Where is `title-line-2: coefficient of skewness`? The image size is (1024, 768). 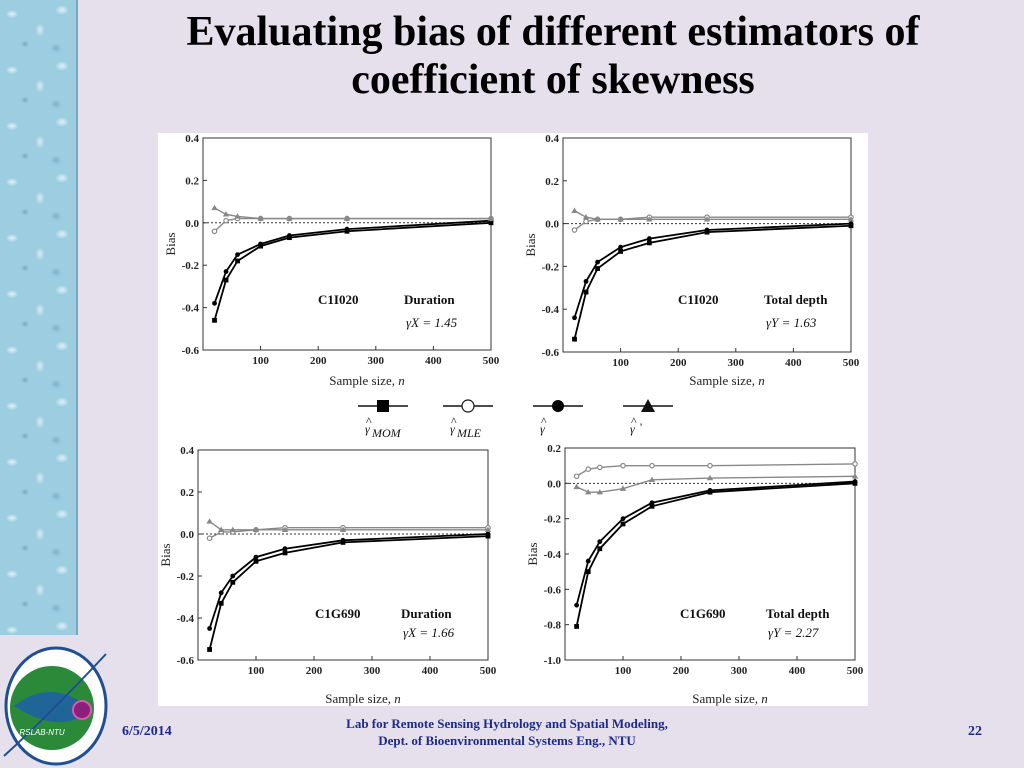 title-line-2: coefficient of skewness is located at coordinates (553, 80).